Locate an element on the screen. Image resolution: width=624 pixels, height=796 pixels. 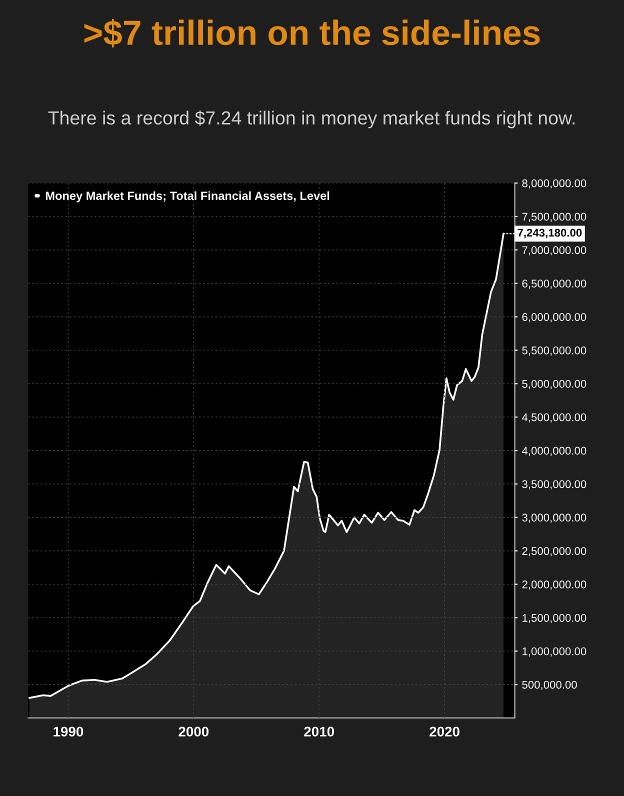
y-tick-label: 7,500,000.00 is located at coordinates (554, 217).